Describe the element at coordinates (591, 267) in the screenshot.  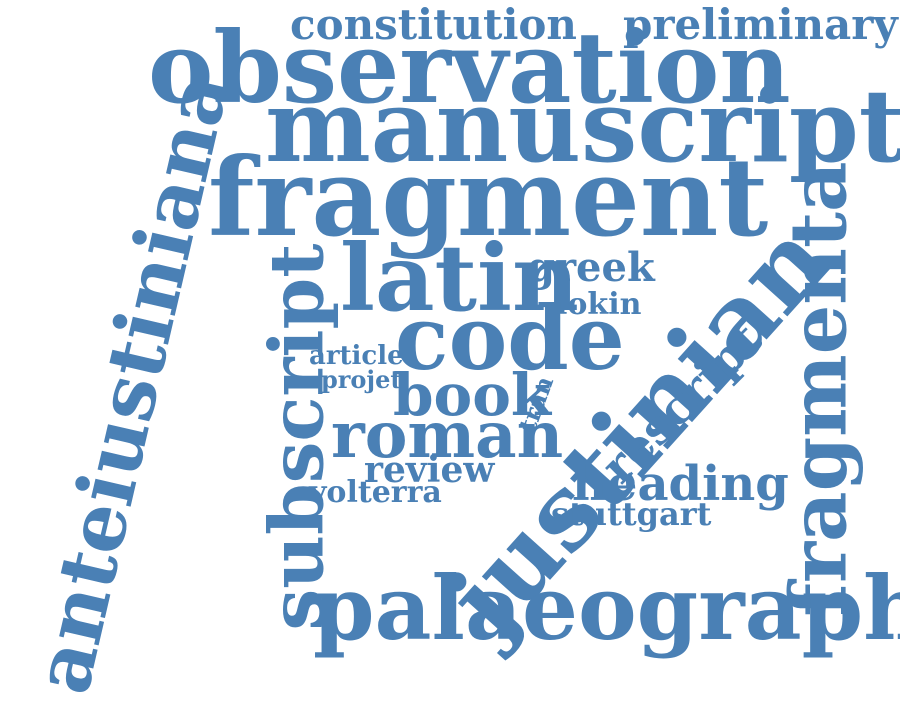
I see `word-greek: greek` at that location.